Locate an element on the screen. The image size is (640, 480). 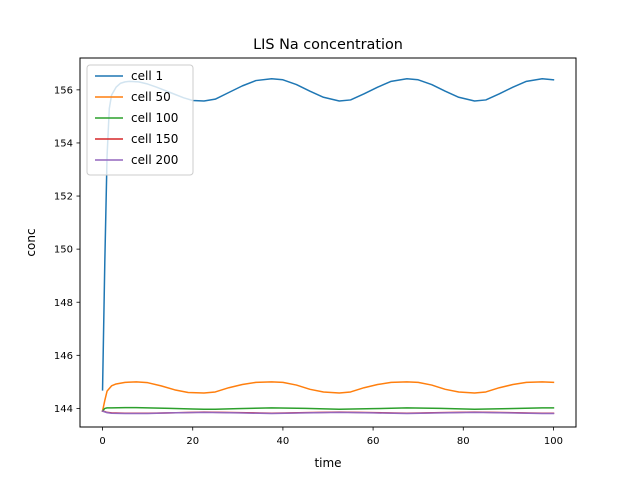
y-tick-label: 146 is located at coordinates (63, 356).